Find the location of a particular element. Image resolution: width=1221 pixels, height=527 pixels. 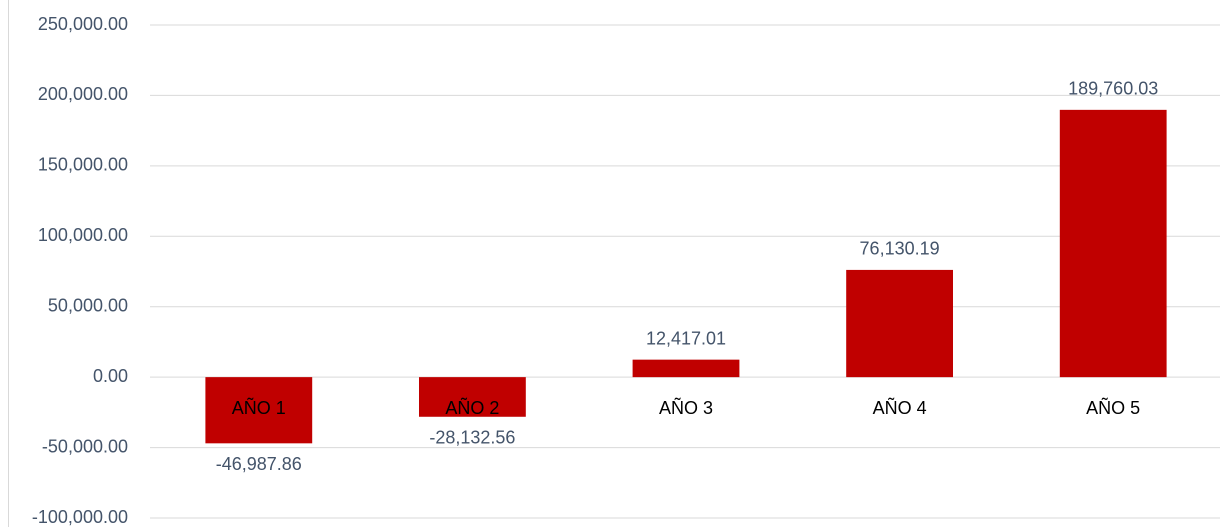

data-label: 76,130.19 is located at coordinates (900, 249).